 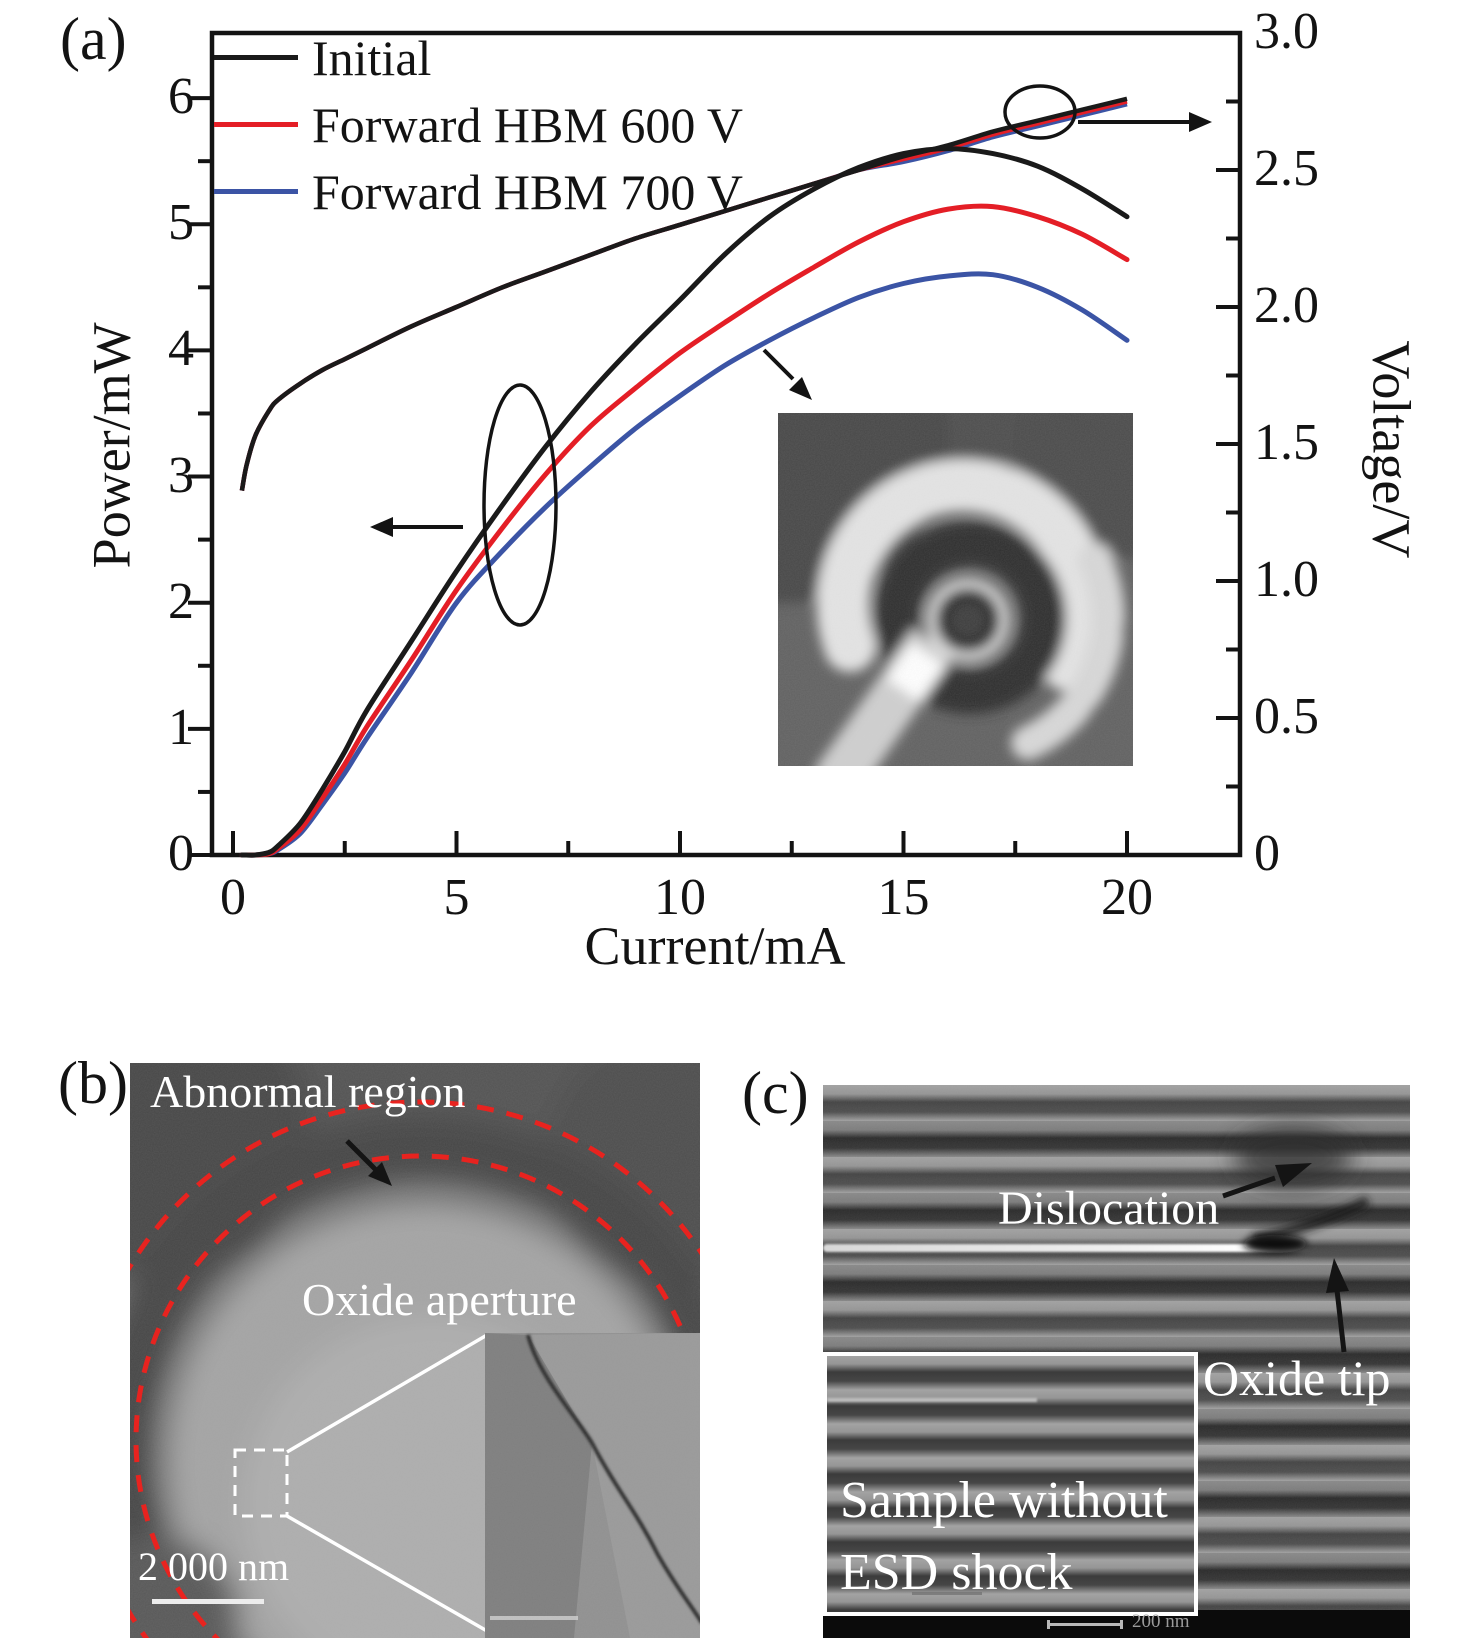 What do you see at coordinates (528, 124) in the screenshot?
I see `legend-label: Forward HBM 600 V` at bounding box center [528, 124].